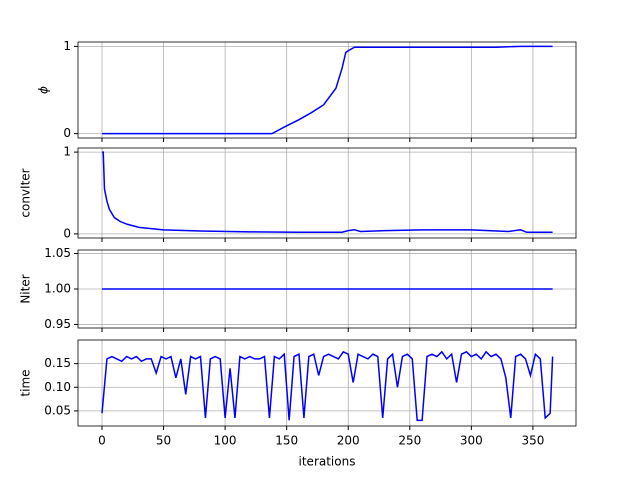  Describe the element at coordinates (57, 410) in the screenshot. I see `y-tick-label: 0.05` at that location.